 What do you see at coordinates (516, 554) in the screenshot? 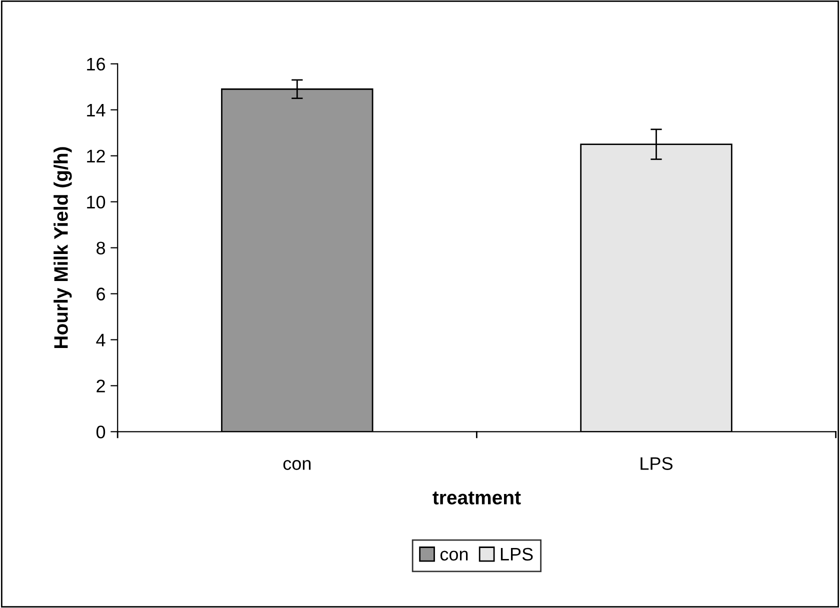
I see `legend-label: LPS` at bounding box center [516, 554].